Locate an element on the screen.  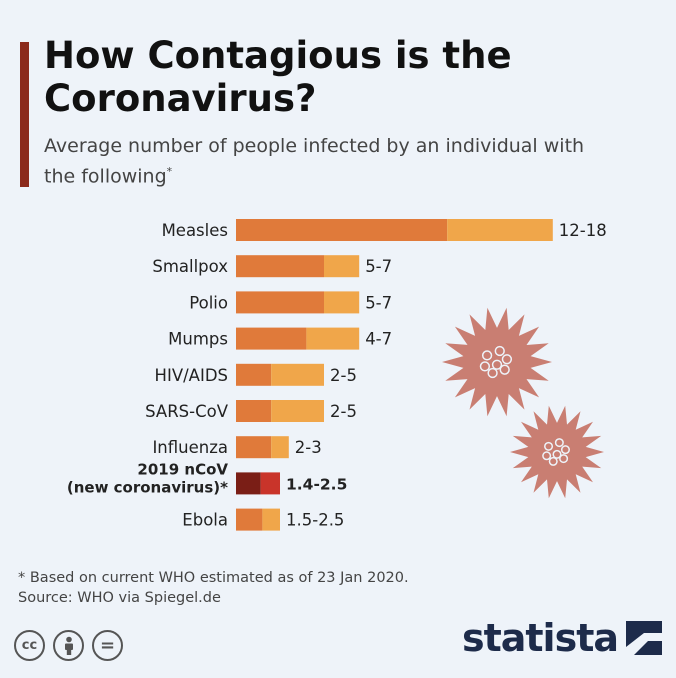
license-icons: cc = is located at coordinates (68, 645).